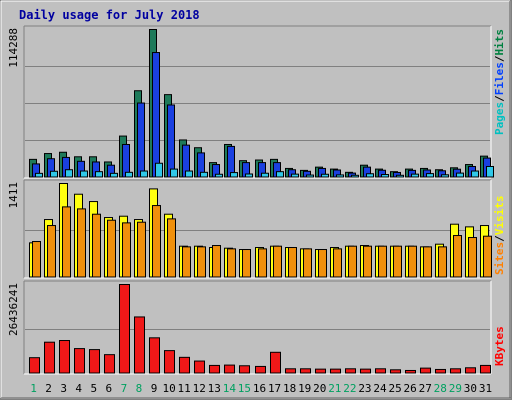  What do you see at coordinates (154, 388) in the screenshot?
I see `x-tick-label-9: 9` at bounding box center [154, 388].